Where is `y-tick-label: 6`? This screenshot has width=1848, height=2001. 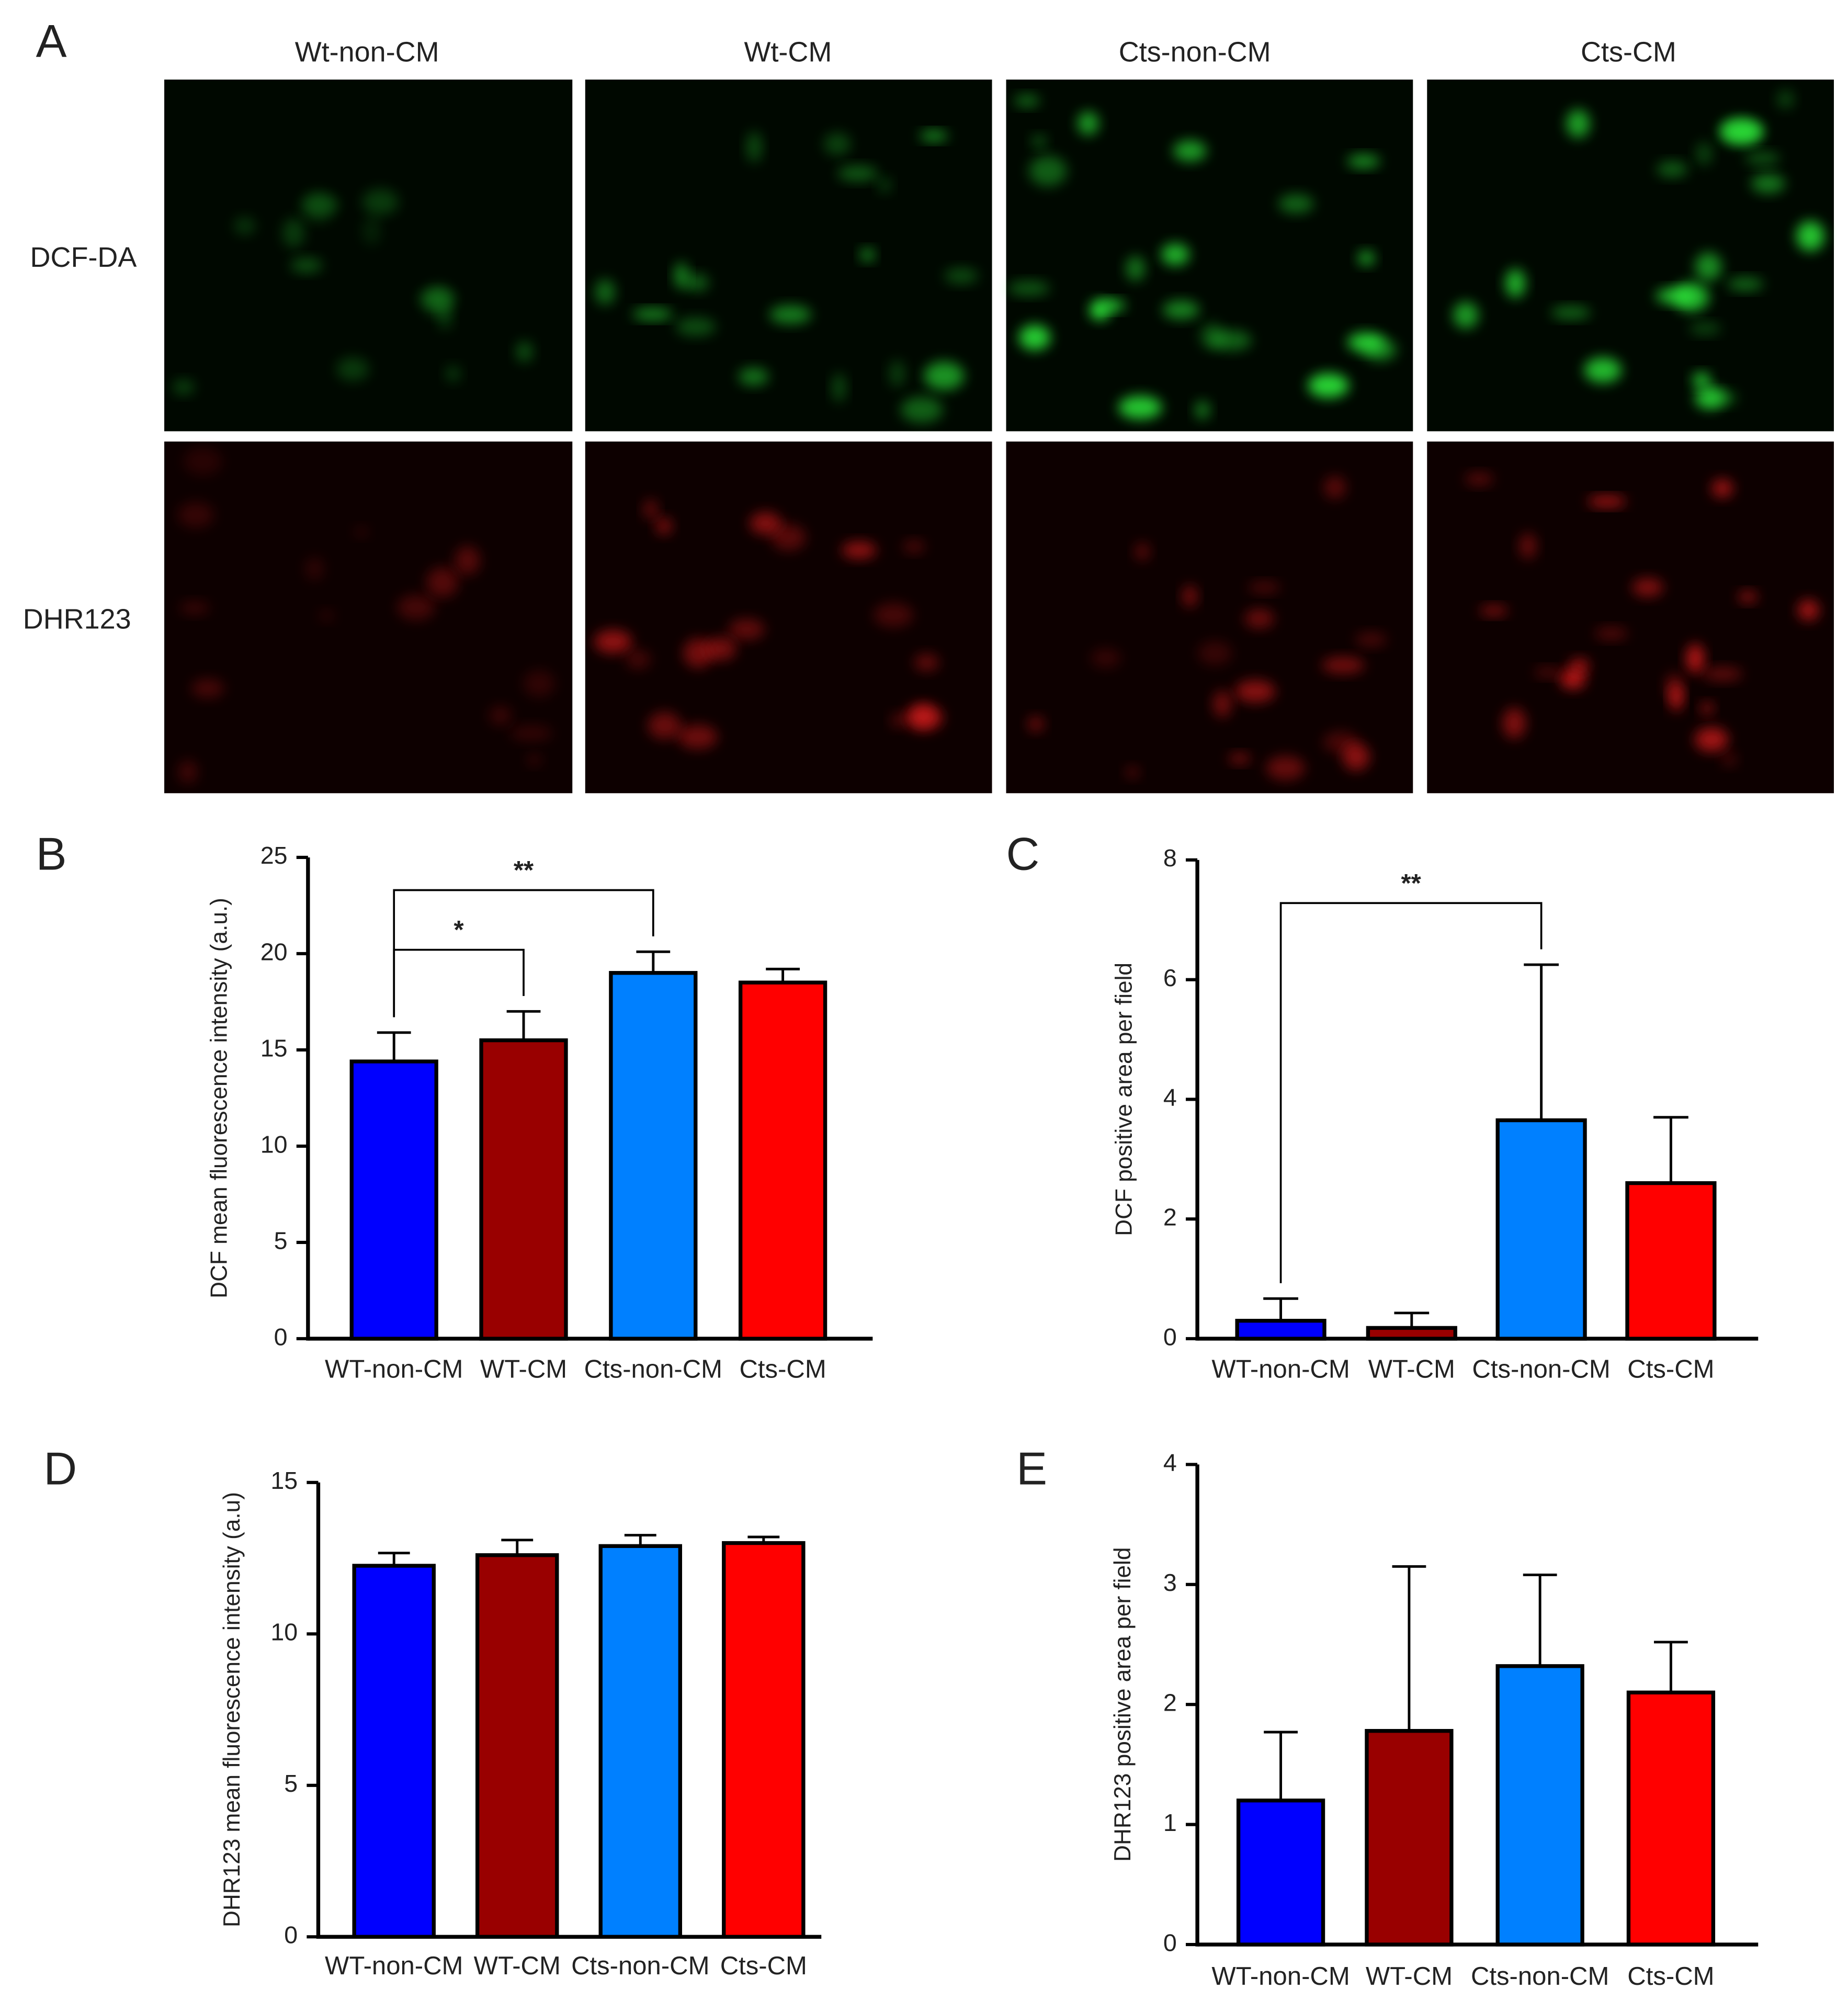 y-tick-label: 6 is located at coordinates (1170, 978).